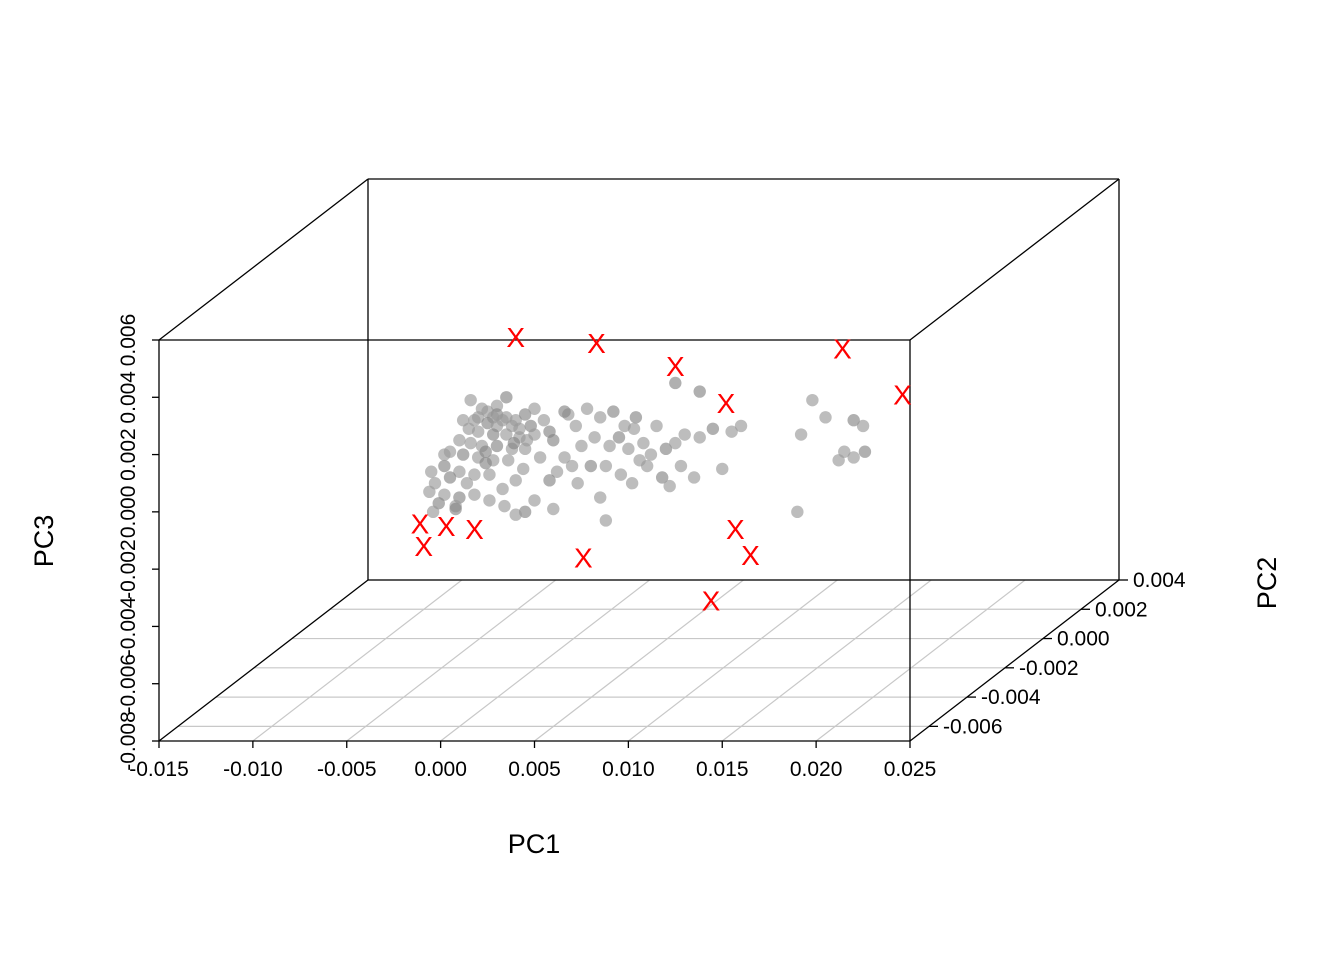 Image resolution: width=1344 pixels, height=960 pixels. Describe the element at coordinates (44, 541) in the screenshot. I see `z-axis-title: PC3` at that location.